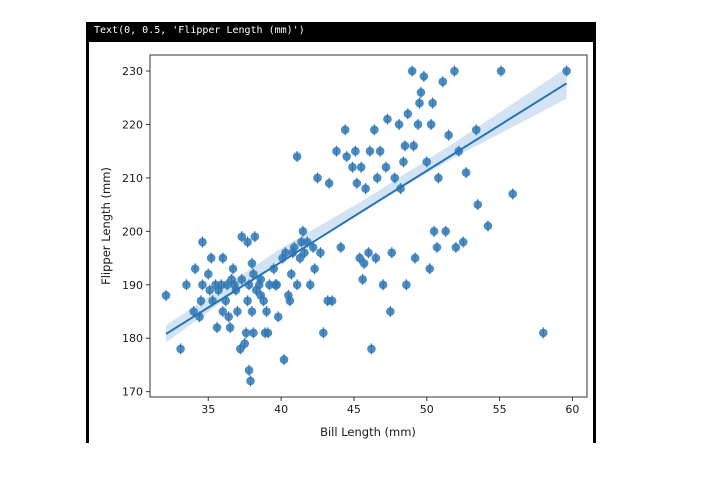 Image resolution: width=715 pixels, height=495 pixels. What do you see at coordinates (368, 432) in the screenshot?
I see `x-axis-label: Bill Length (mm)` at bounding box center [368, 432].